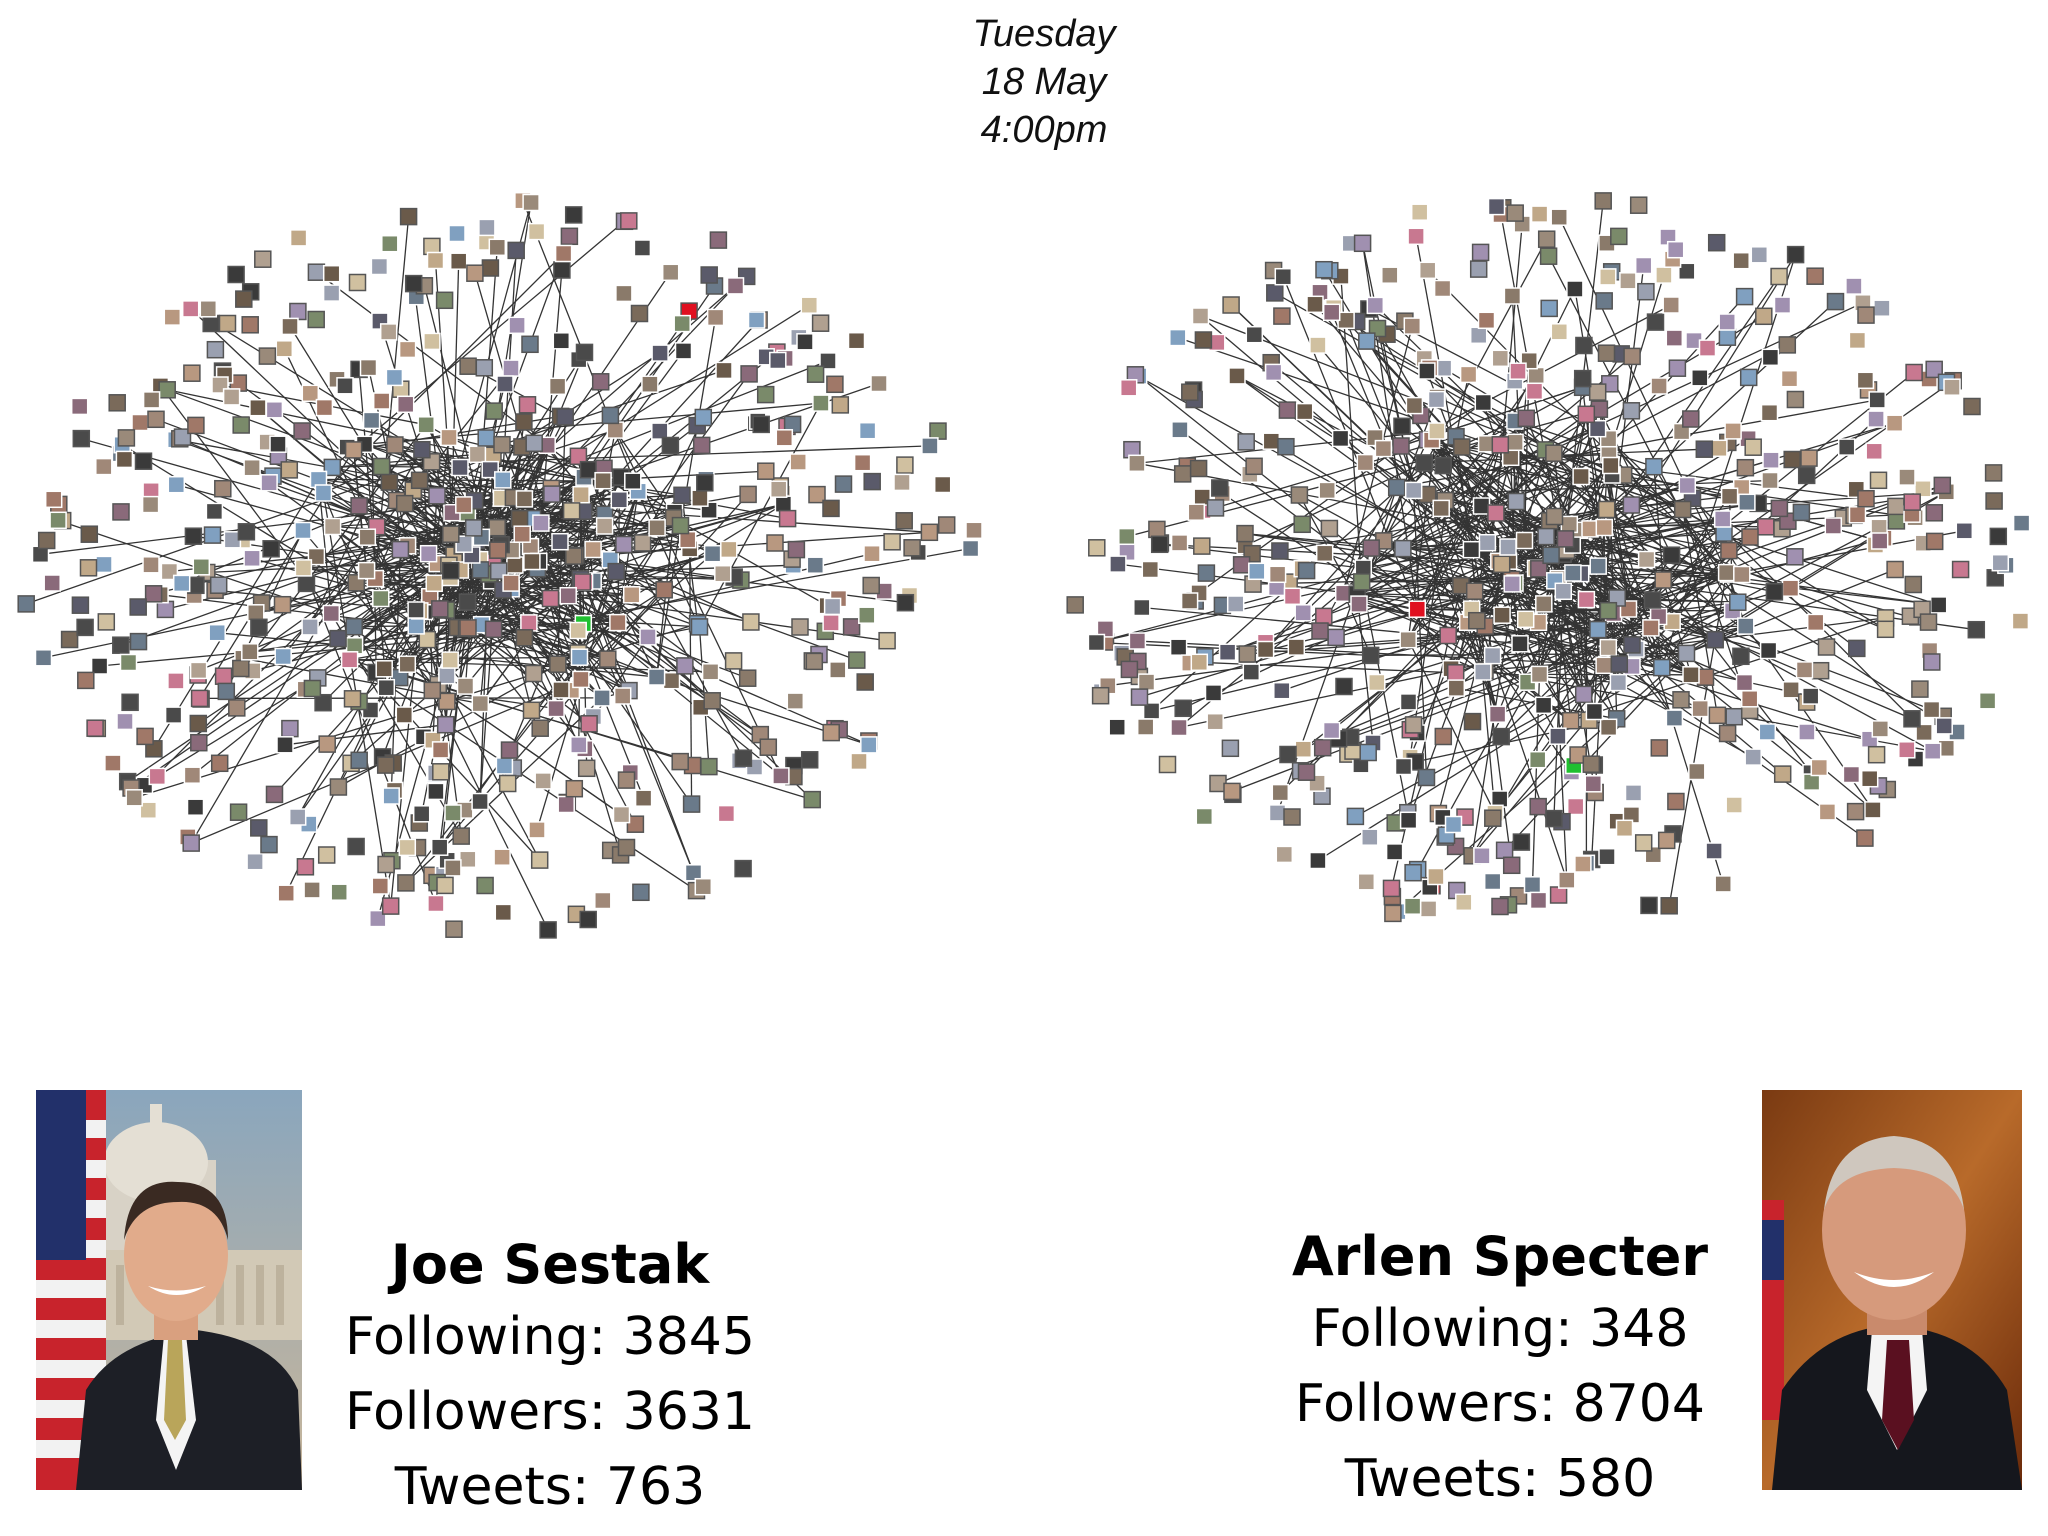  I want to click on portrait-photo-icon, so click(169, 1290).